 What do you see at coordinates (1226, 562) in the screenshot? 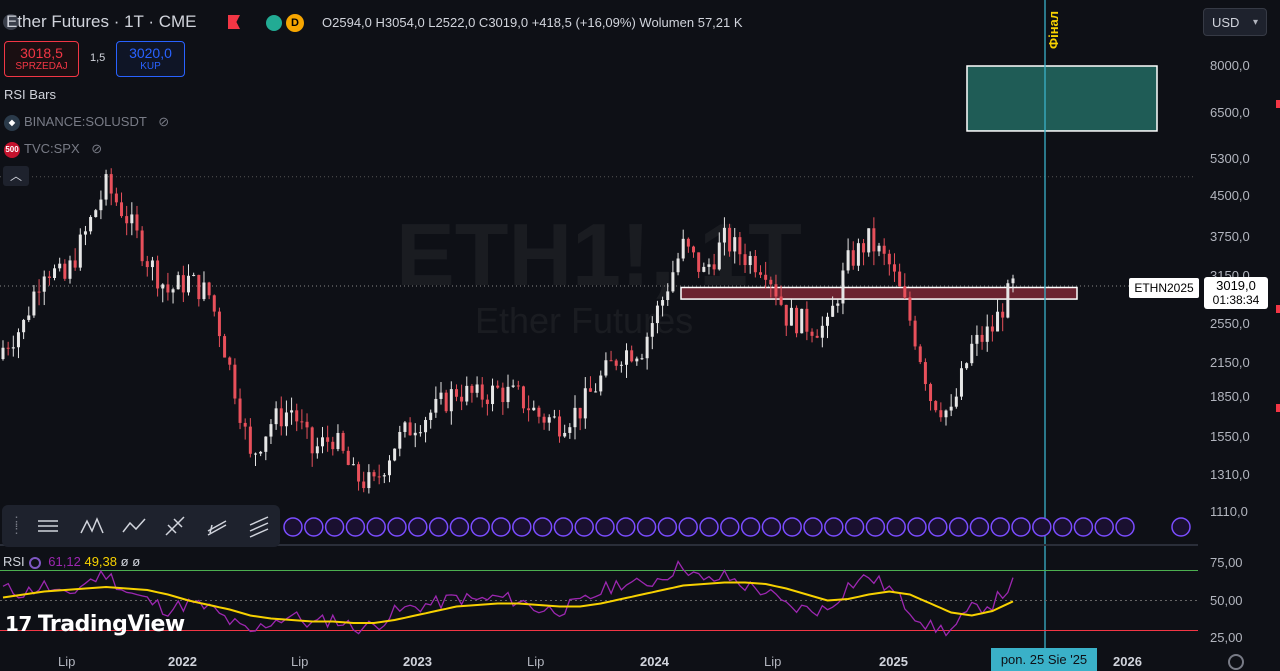
I see `rsi-tick-label: 75,00` at bounding box center [1226, 562].